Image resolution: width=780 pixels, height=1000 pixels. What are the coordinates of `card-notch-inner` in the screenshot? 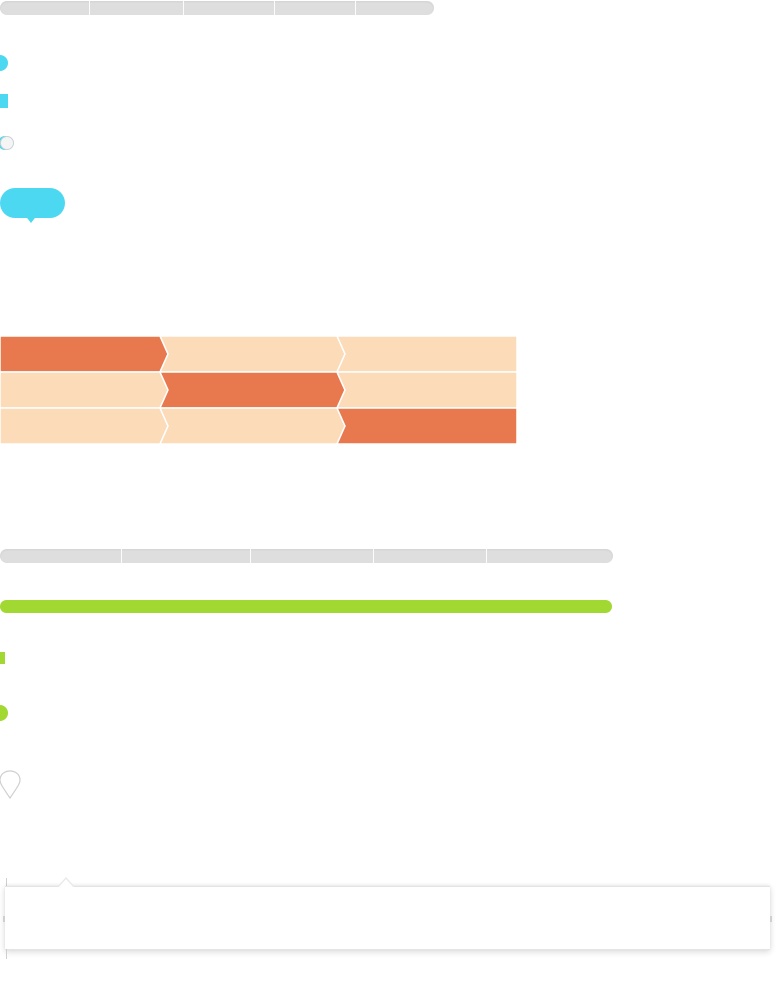 It's located at (66, 883).